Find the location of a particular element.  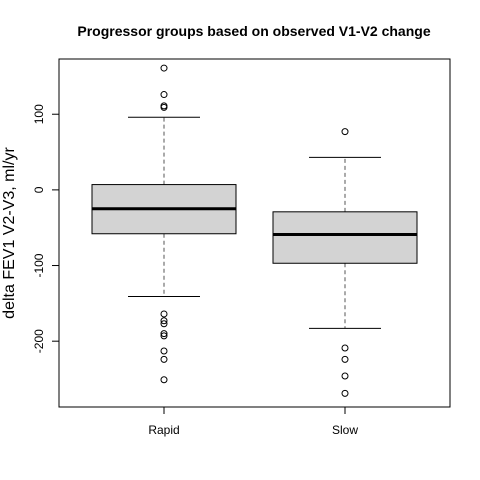

y-tick-label: -100 is located at coordinates (39, 265).